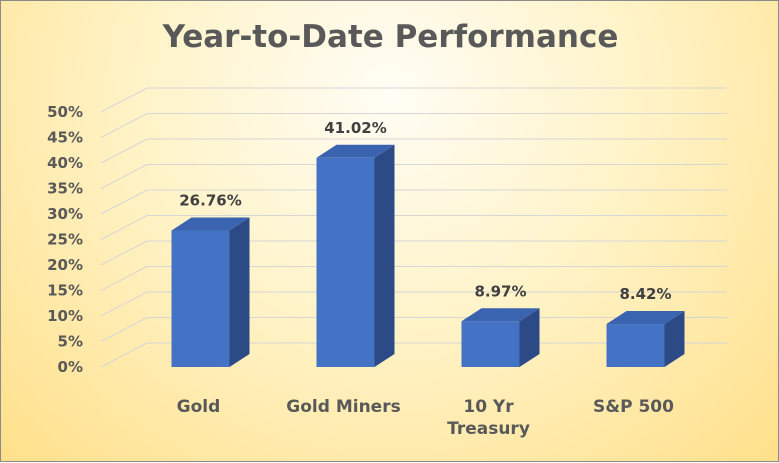 The height and width of the screenshot is (463, 779). I want to click on y-tick-label: 0%, so click(70, 367).